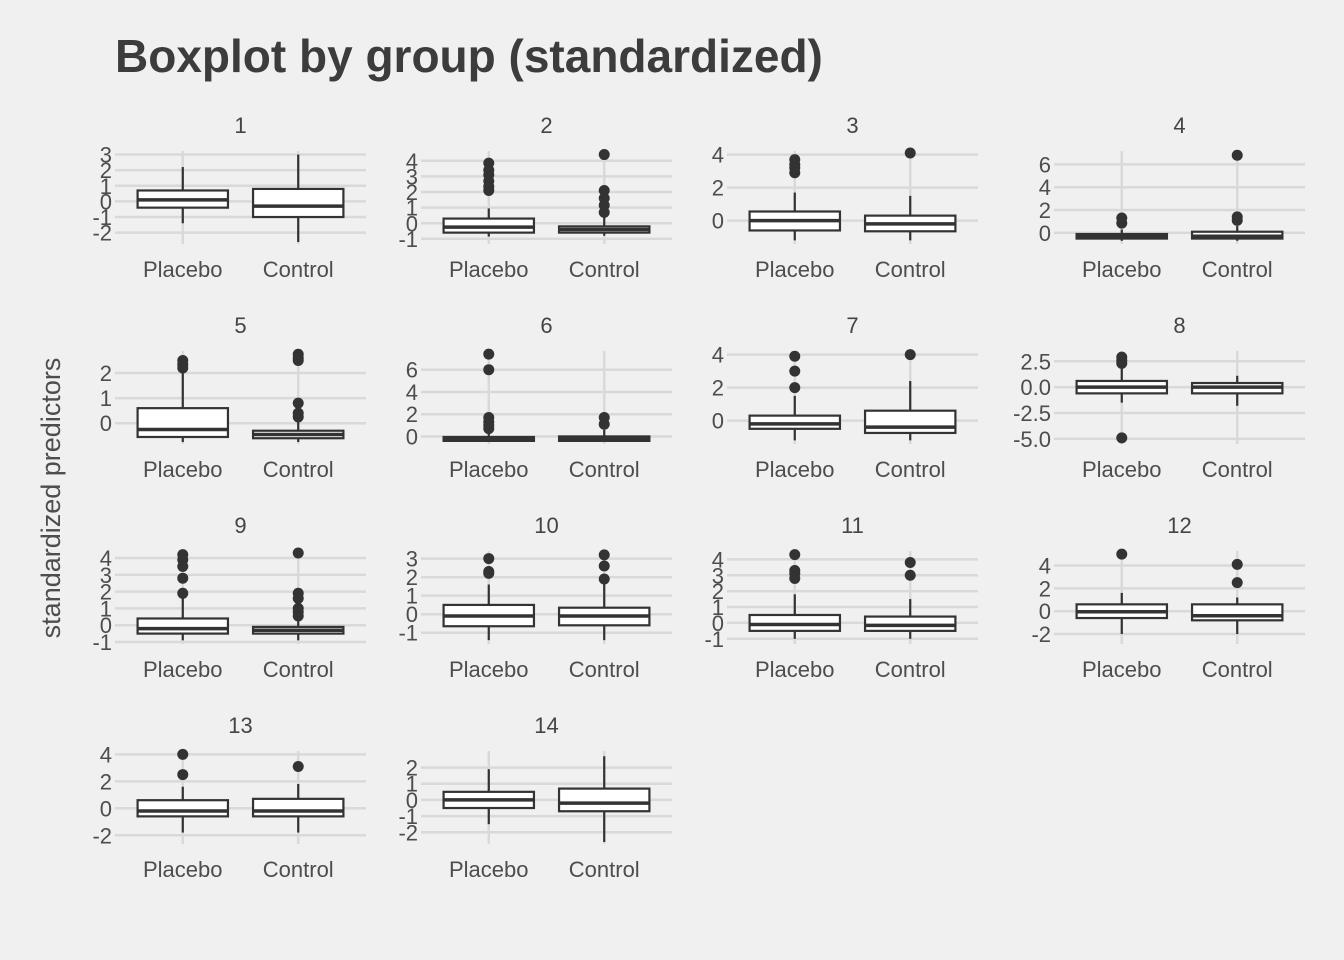 Image resolution: width=1344 pixels, height=960 pixels. Describe the element at coordinates (51, 498) in the screenshot. I see `y-axis-label: standardized predictors` at that location.